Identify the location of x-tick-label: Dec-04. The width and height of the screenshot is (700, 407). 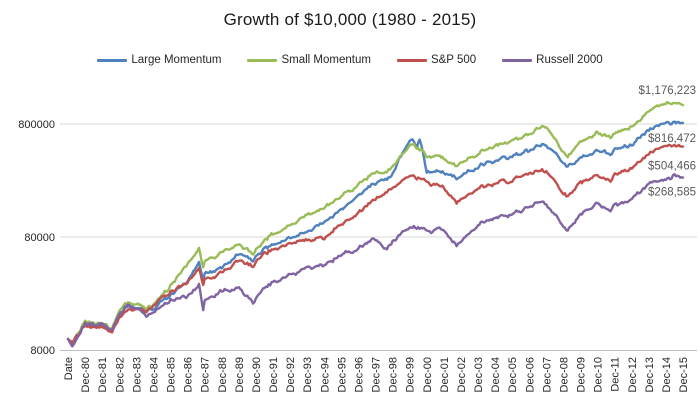
(496, 374).